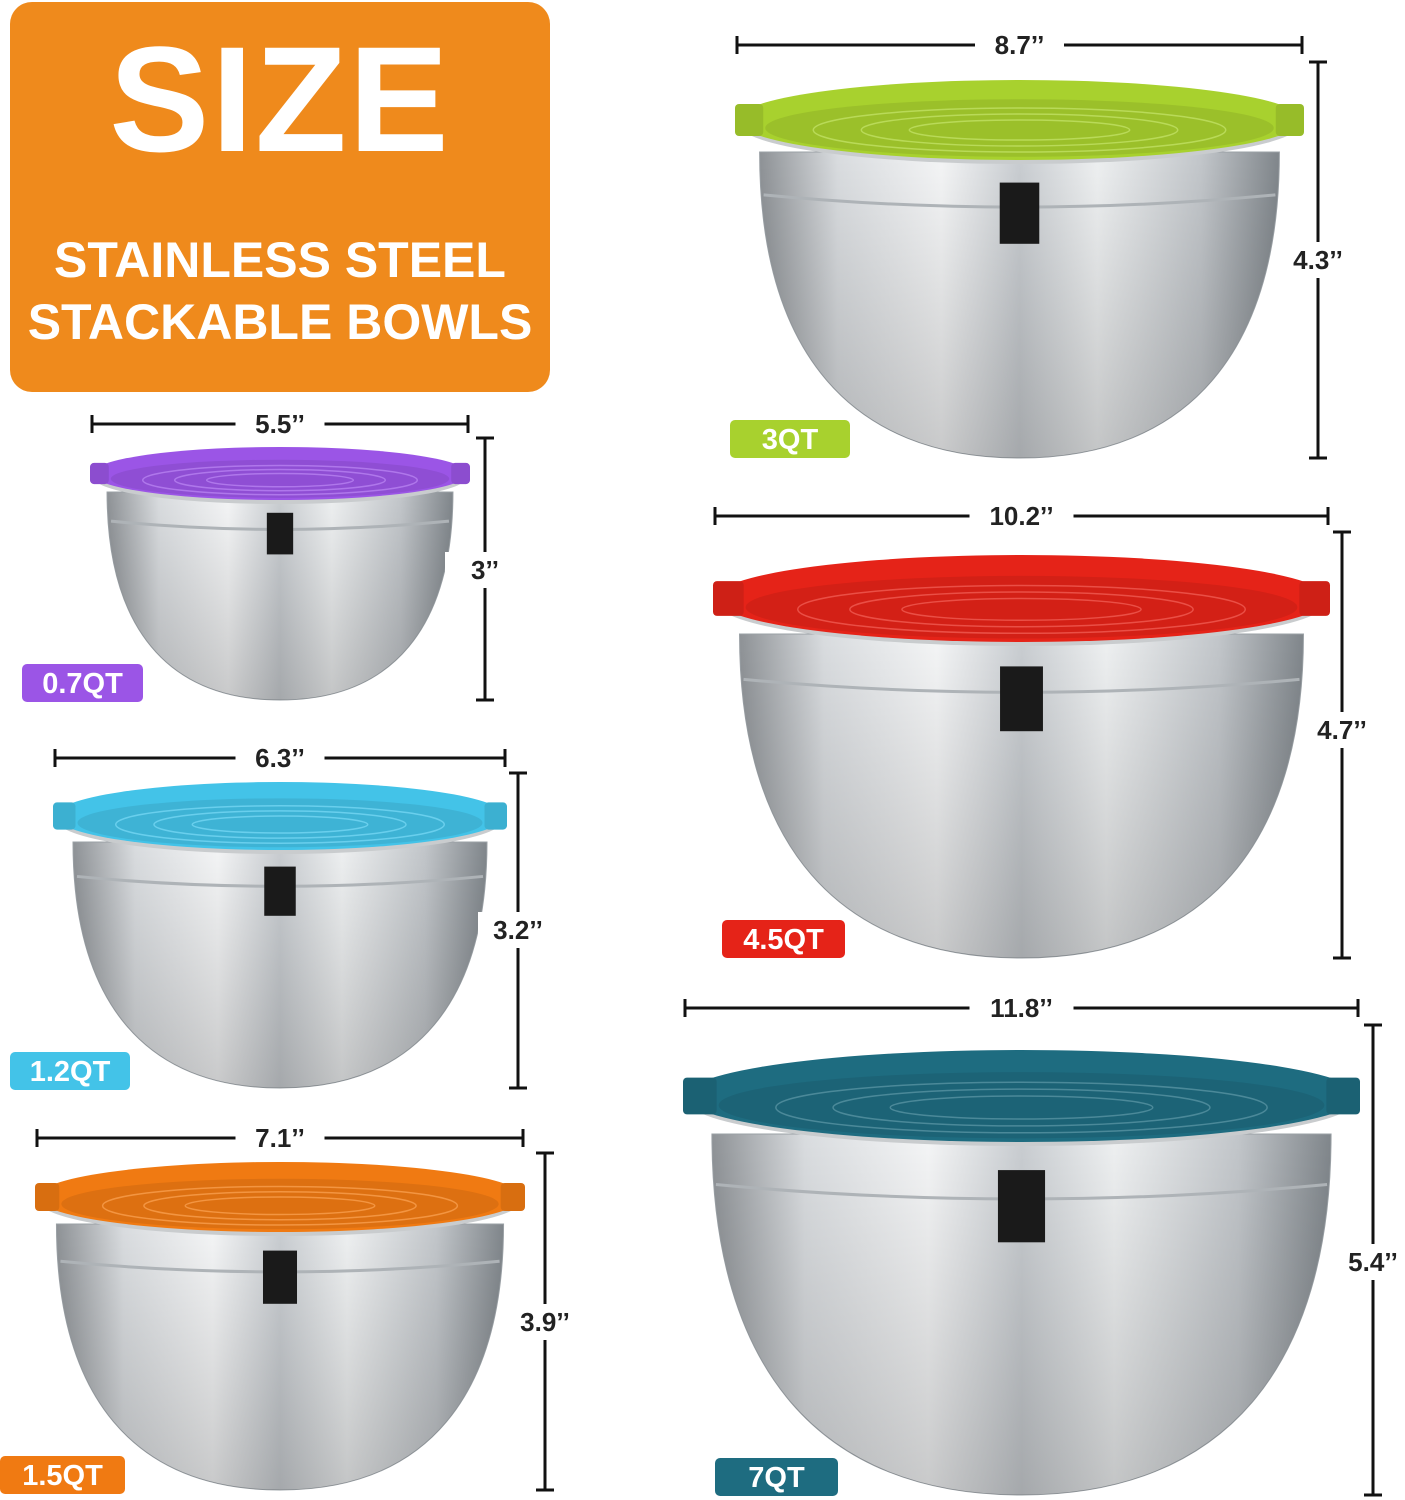 This screenshot has height=1500, width=1405. Describe the element at coordinates (280, 99) in the screenshot. I see `title-size: SIZE` at that location.